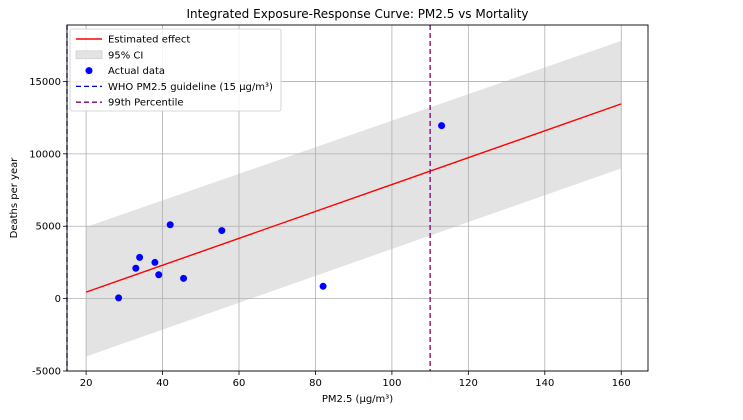  I want to click on x-axis-label: PM2.5 (µg/m³), so click(357, 399).